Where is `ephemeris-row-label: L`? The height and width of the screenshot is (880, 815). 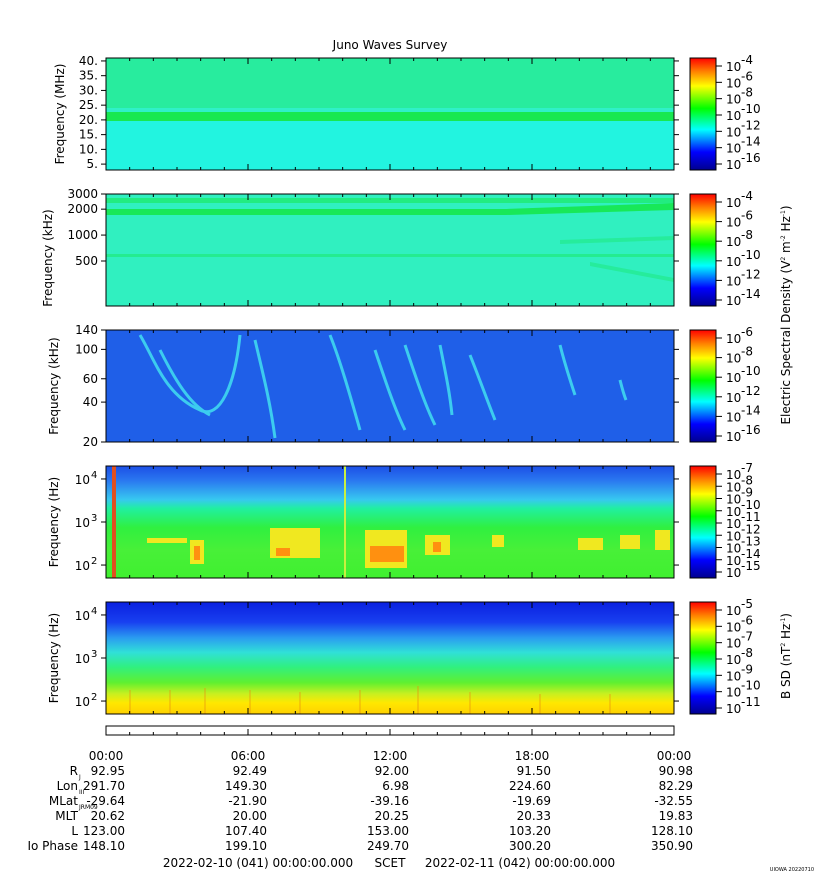 ephemeris-row-label: L is located at coordinates (74, 831).